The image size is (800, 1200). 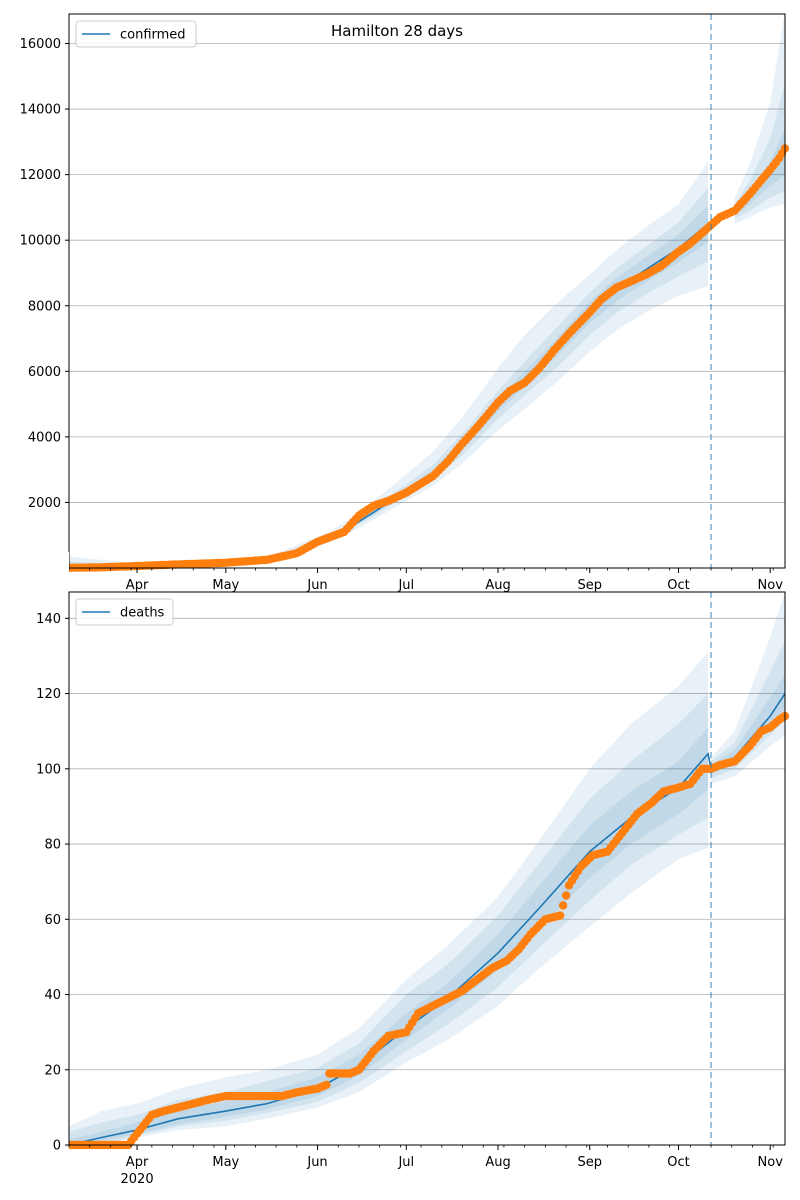 I want to click on y-tick-label: 10000, so click(x=40, y=241).